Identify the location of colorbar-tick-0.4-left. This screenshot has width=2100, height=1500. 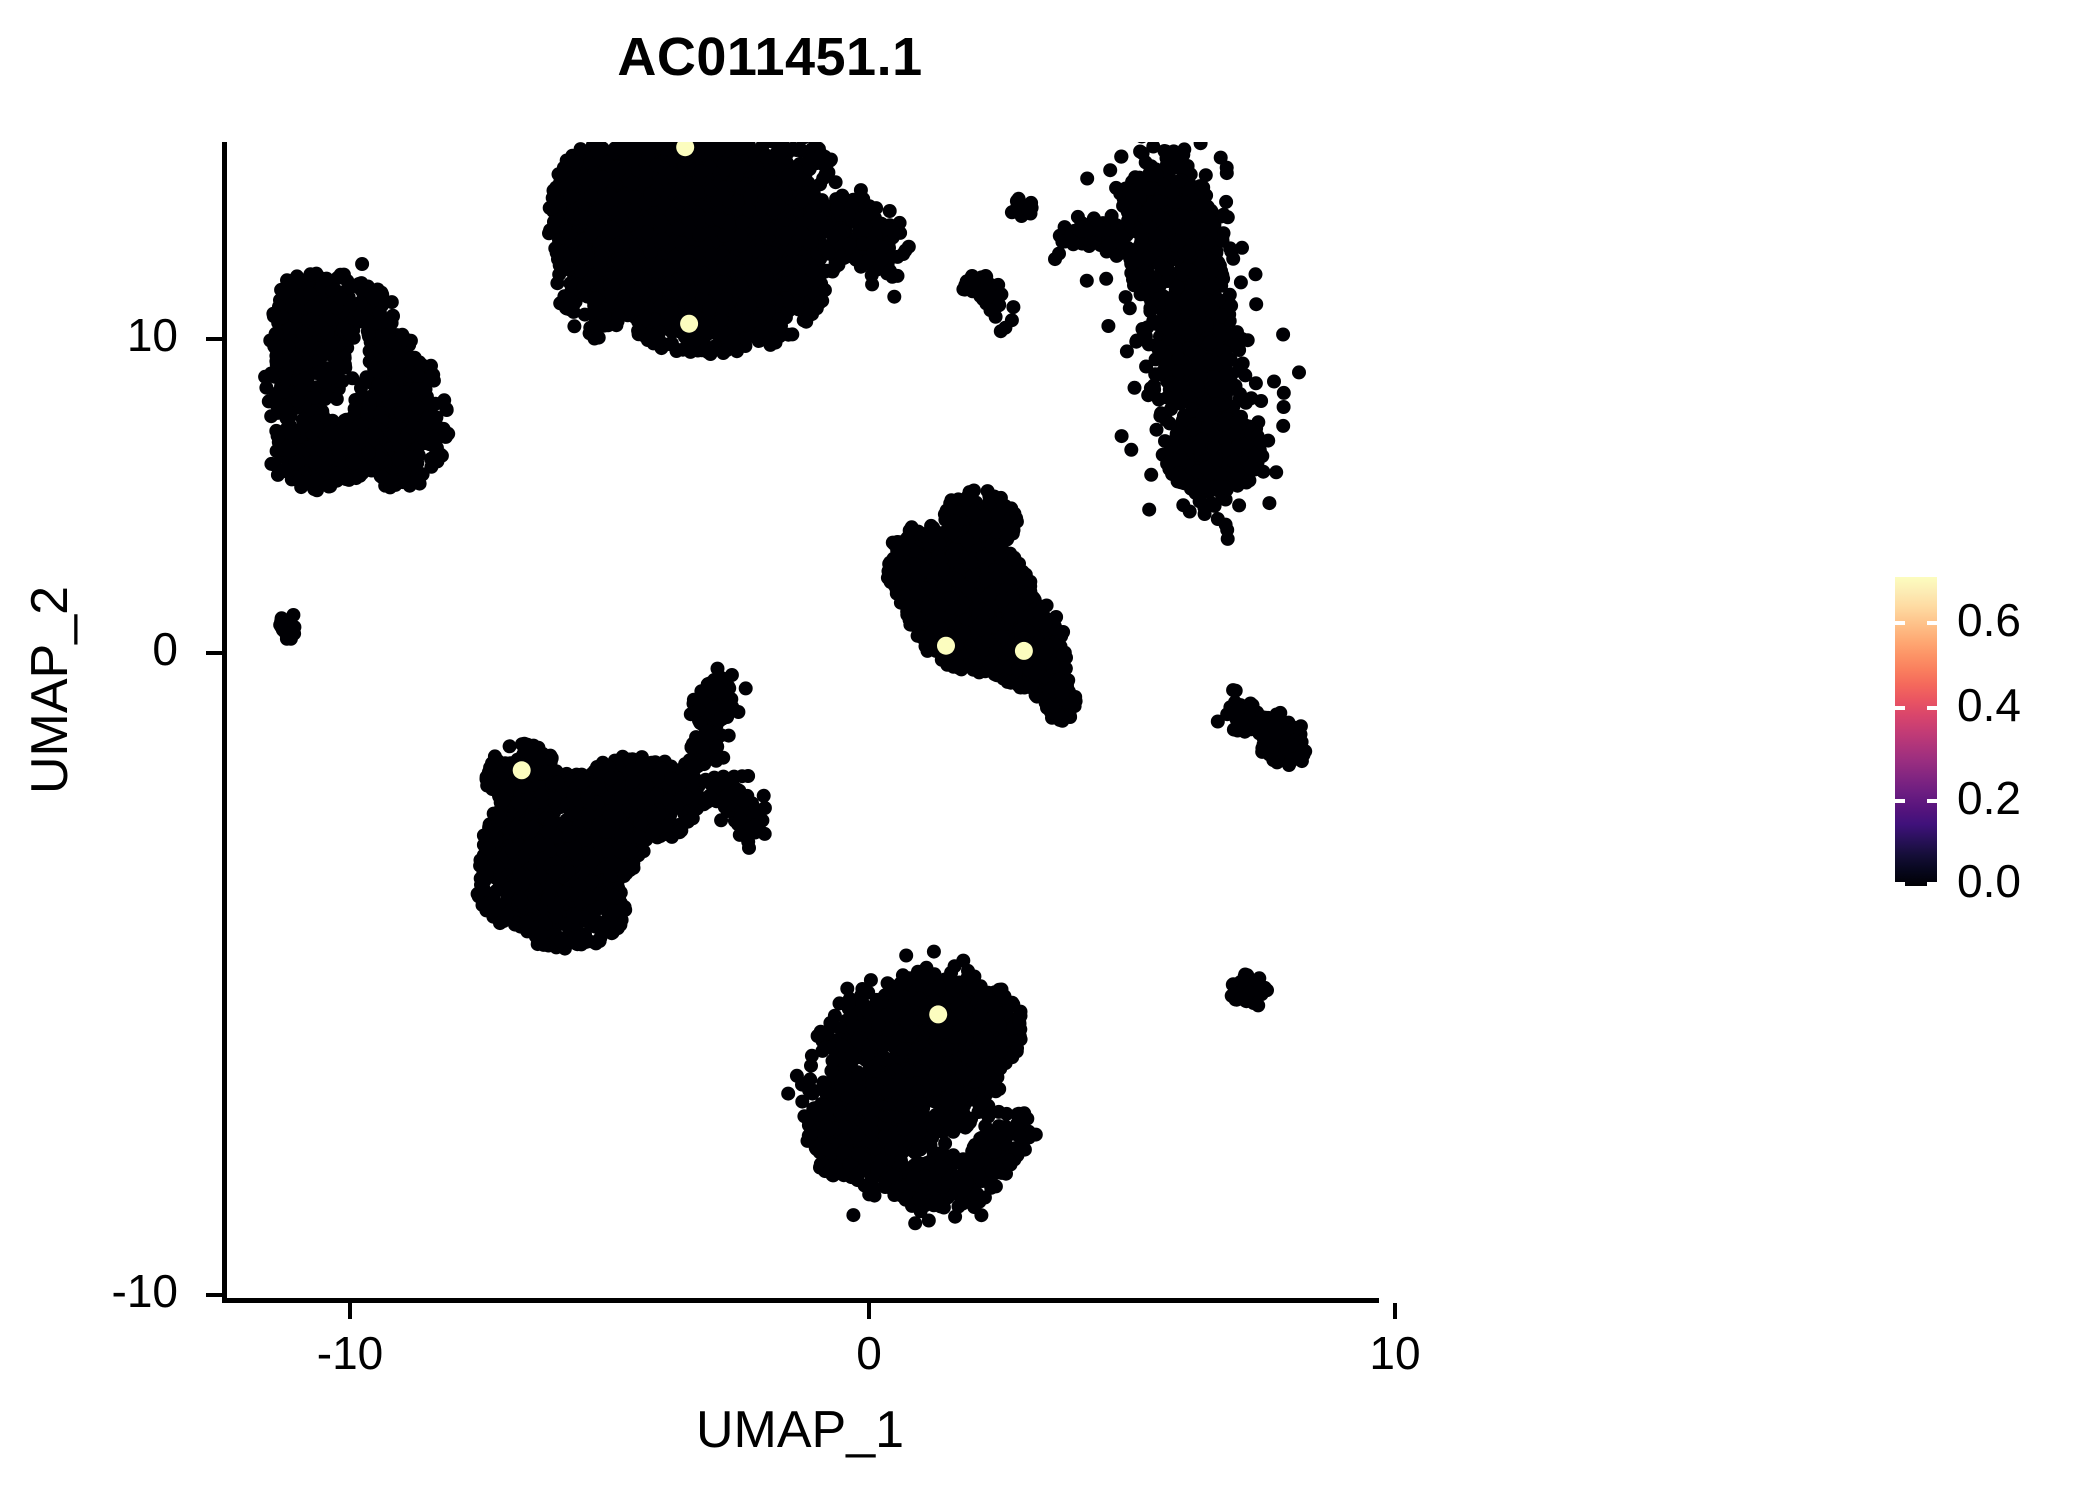
(1900, 708).